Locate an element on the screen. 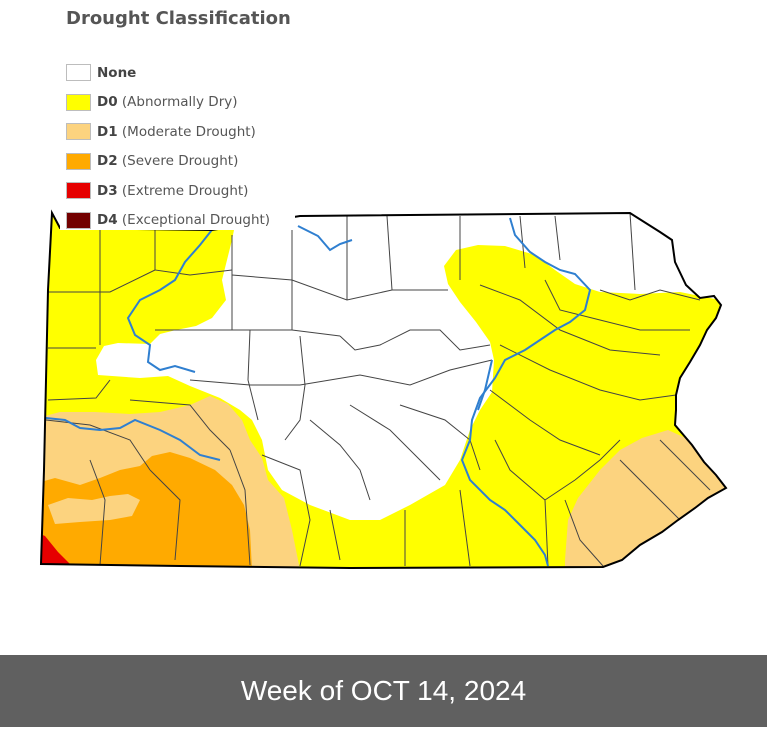  legend-label-d2: D2 (Severe Drought) is located at coordinates (168, 161).